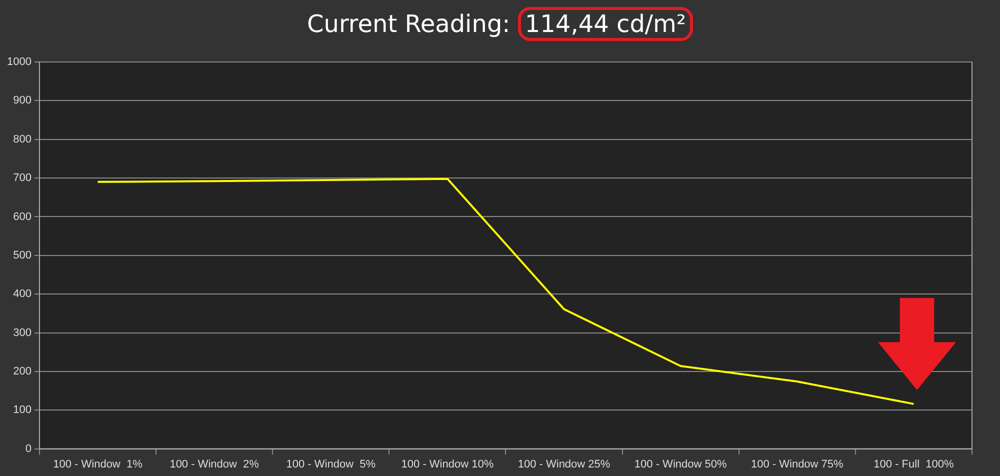  What do you see at coordinates (331, 464) in the screenshot?
I see `x-tick-label: 100 - Window 5%` at bounding box center [331, 464].